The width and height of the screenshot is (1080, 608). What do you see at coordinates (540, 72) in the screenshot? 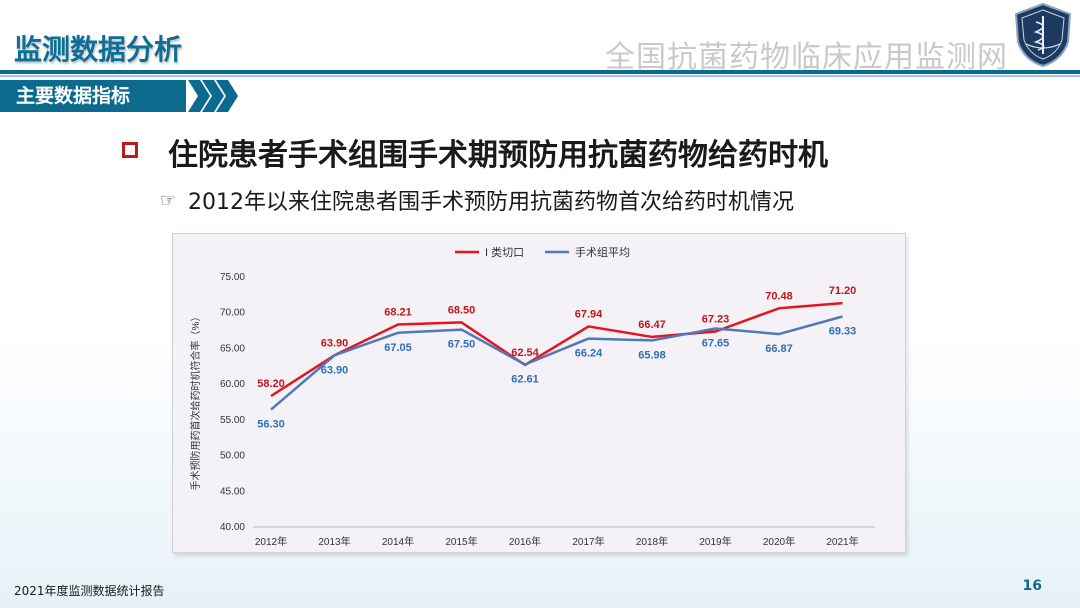
I see `header-rule` at bounding box center [540, 72].